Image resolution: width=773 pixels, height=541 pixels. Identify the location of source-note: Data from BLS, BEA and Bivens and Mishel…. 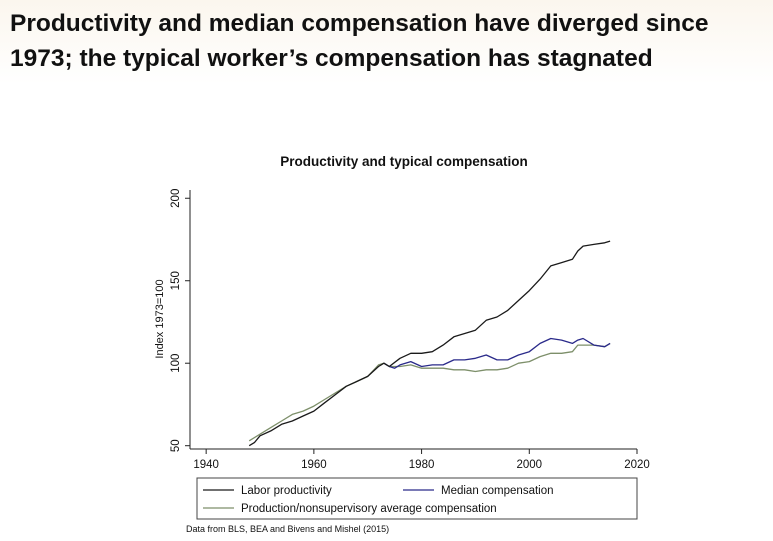
(288, 529).